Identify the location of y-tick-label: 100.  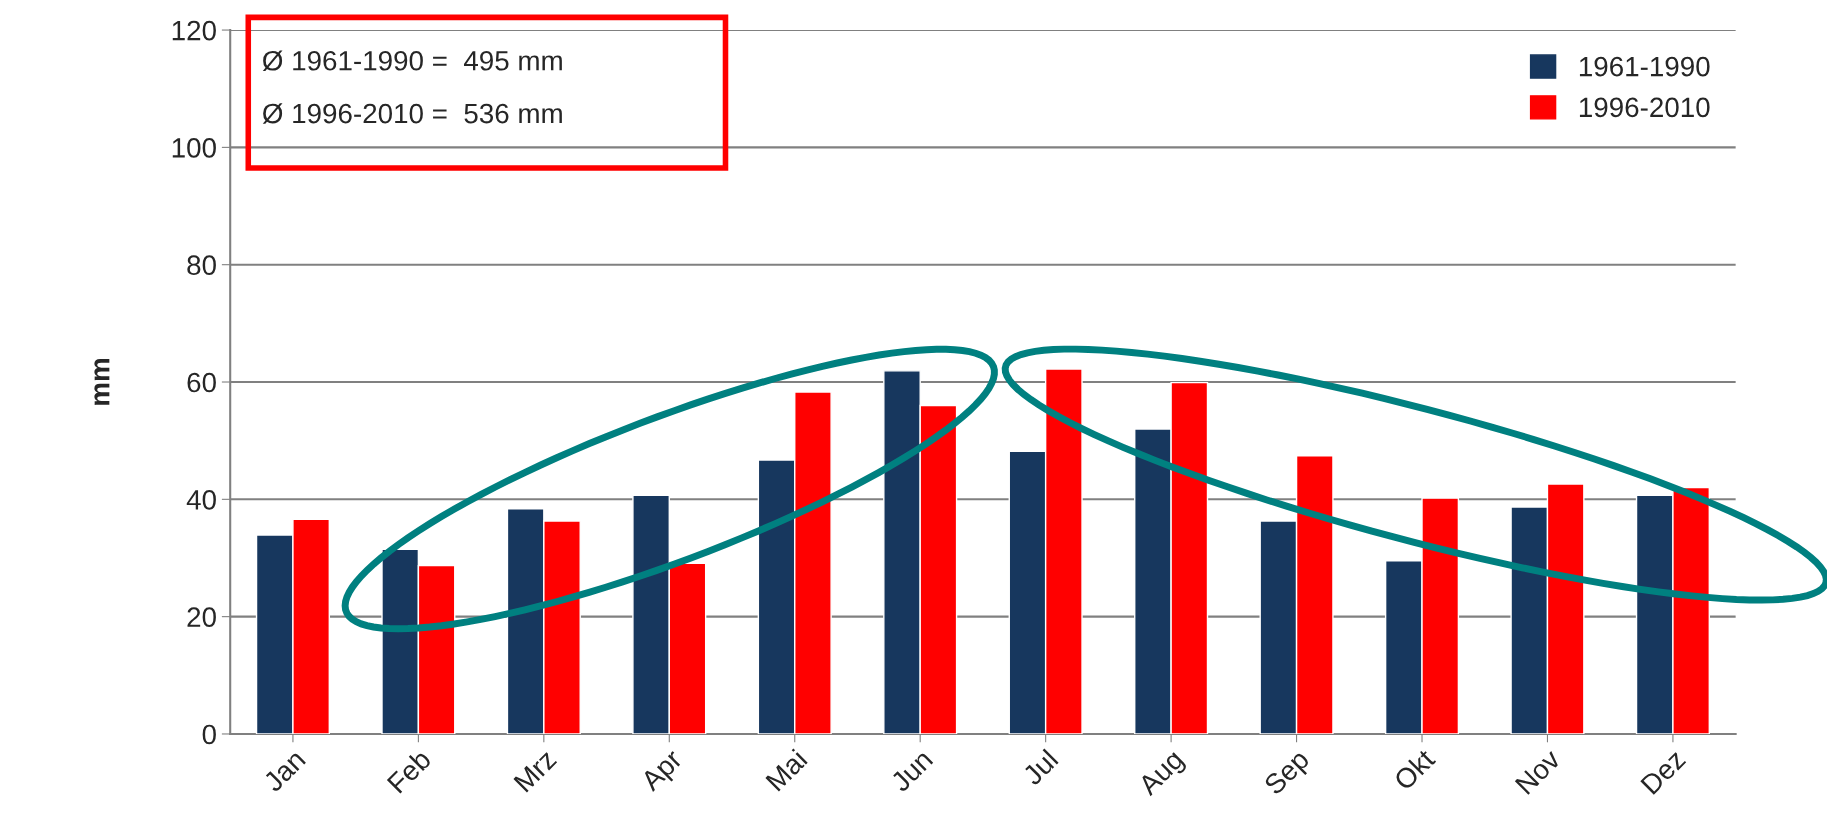
(194, 148).